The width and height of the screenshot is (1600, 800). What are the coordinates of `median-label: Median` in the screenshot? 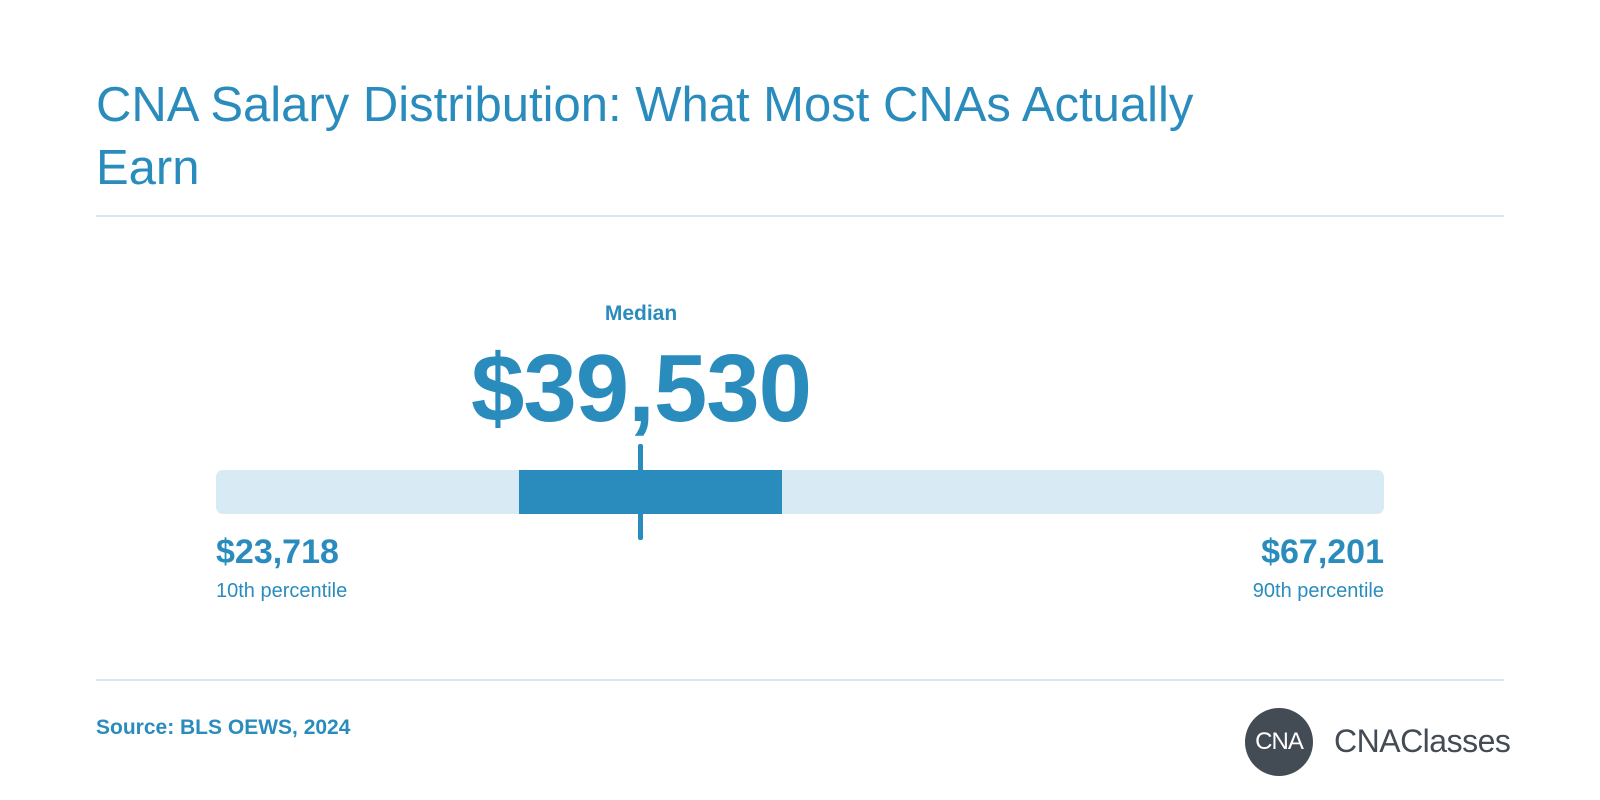 It's located at (641, 313).